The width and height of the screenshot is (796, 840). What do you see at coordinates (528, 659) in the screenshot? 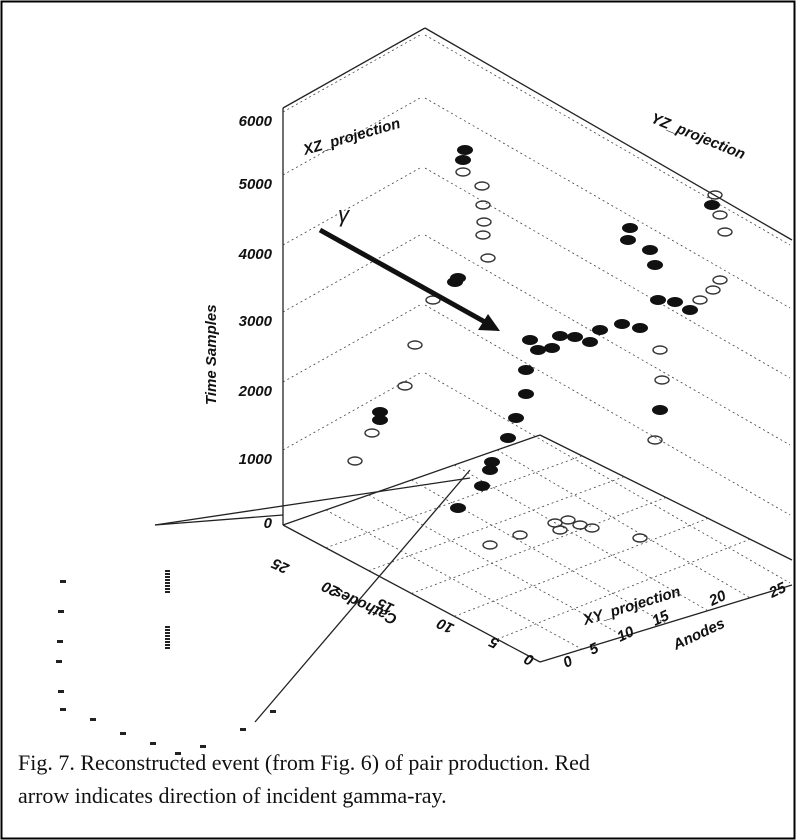
I see `cathode-tick-label: 0` at bounding box center [528, 659].